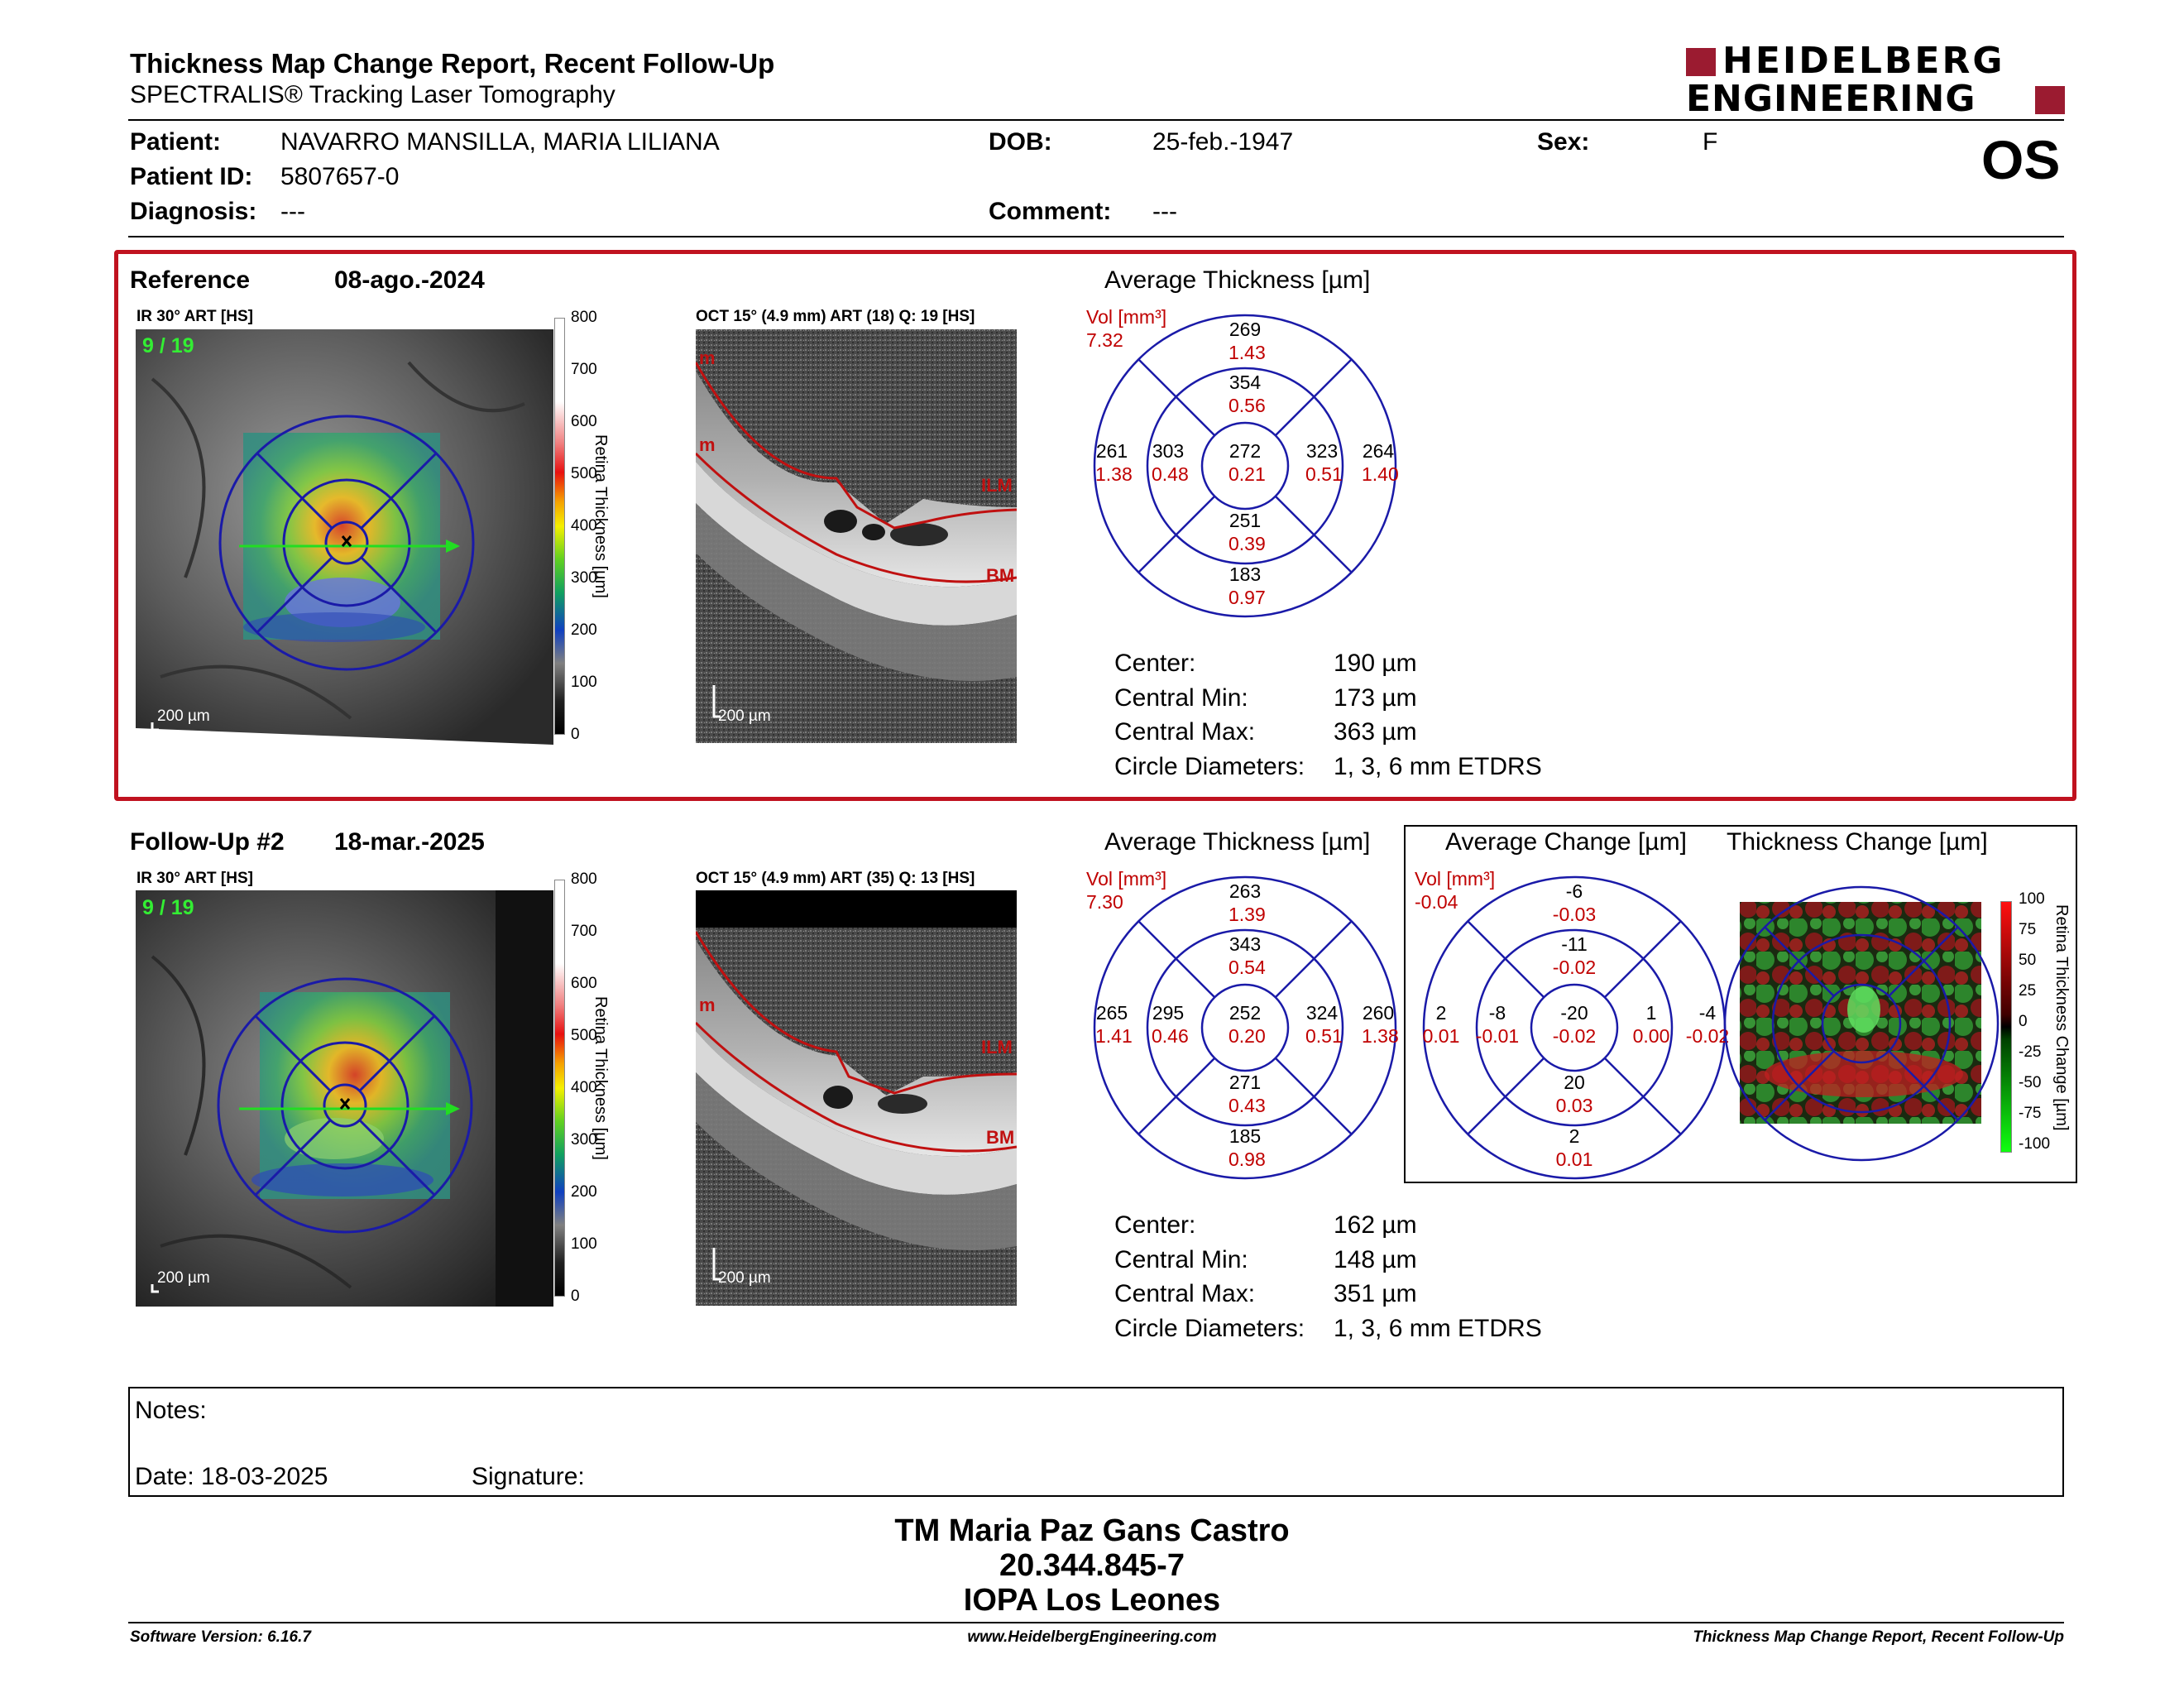  What do you see at coordinates (1126, 317) in the screenshot?
I see `reference-vol-label: Vol [mm³]` at bounding box center [1126, 317].